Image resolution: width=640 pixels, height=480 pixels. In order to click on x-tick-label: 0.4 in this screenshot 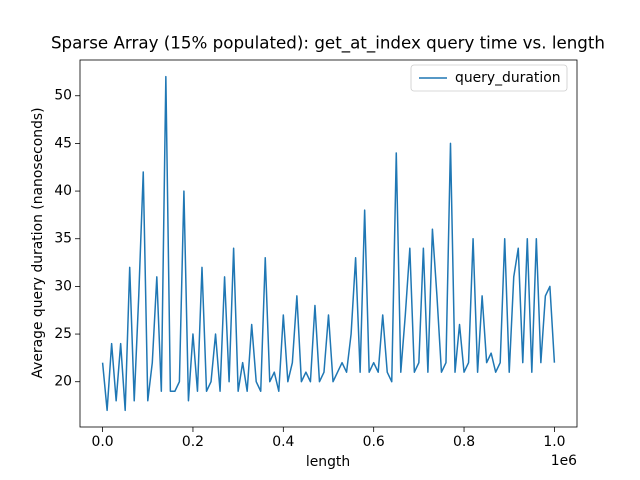, I will do `click(283, 442)`.